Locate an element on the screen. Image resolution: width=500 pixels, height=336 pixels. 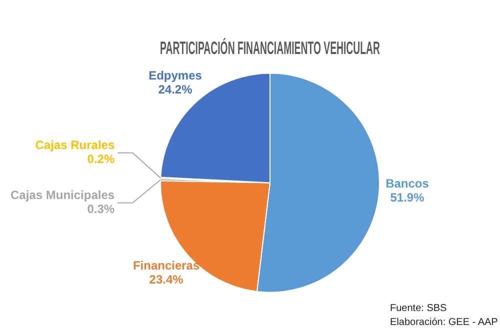
chart-title: PARTICIPACIÓN FINANCIAMIENTO VEHICULAR is located at coordinates (270, 48).